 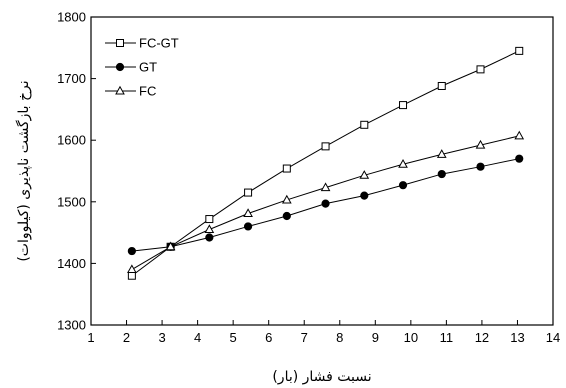 What do you see at coordinates (71, 140) in the screenshot?
I see `y-tick-label: 1600` at bounding box center [71, 140].